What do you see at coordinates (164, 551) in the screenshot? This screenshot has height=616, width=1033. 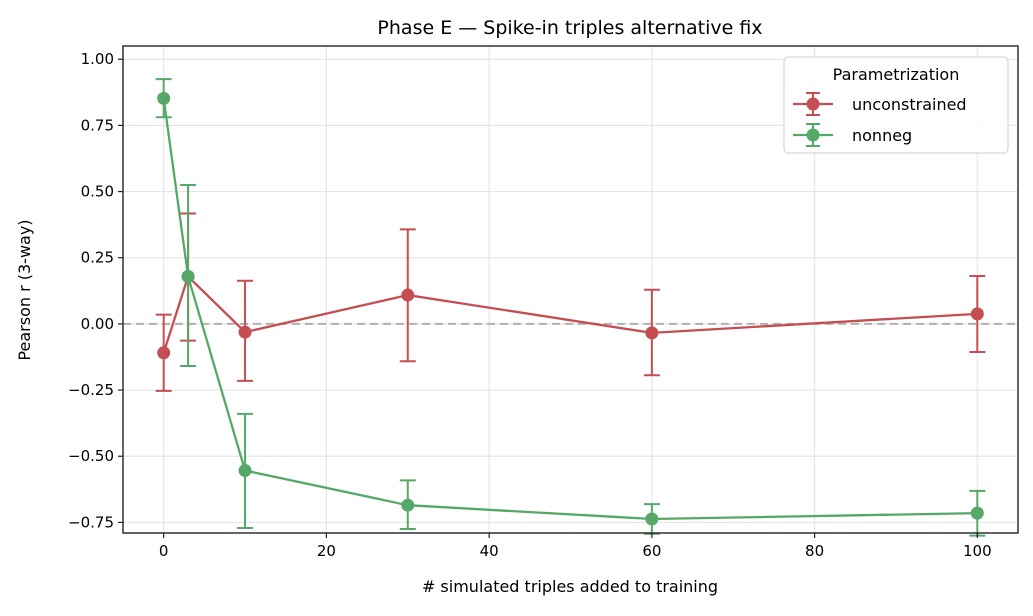 I see `x-tick-label: 0` at bounding box center [164, 551].